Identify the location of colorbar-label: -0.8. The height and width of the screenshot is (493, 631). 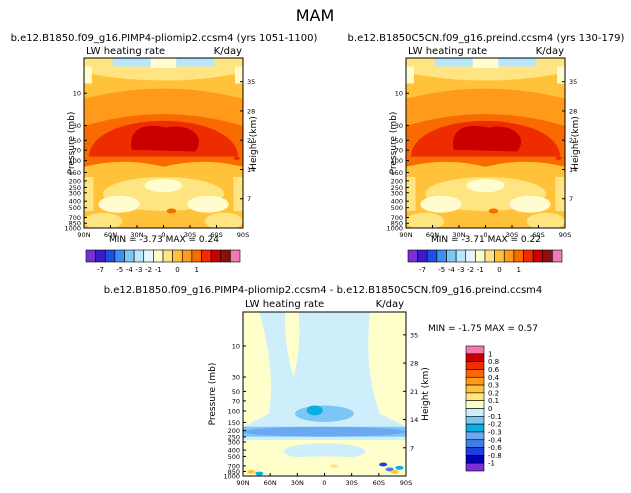
(495, 456).